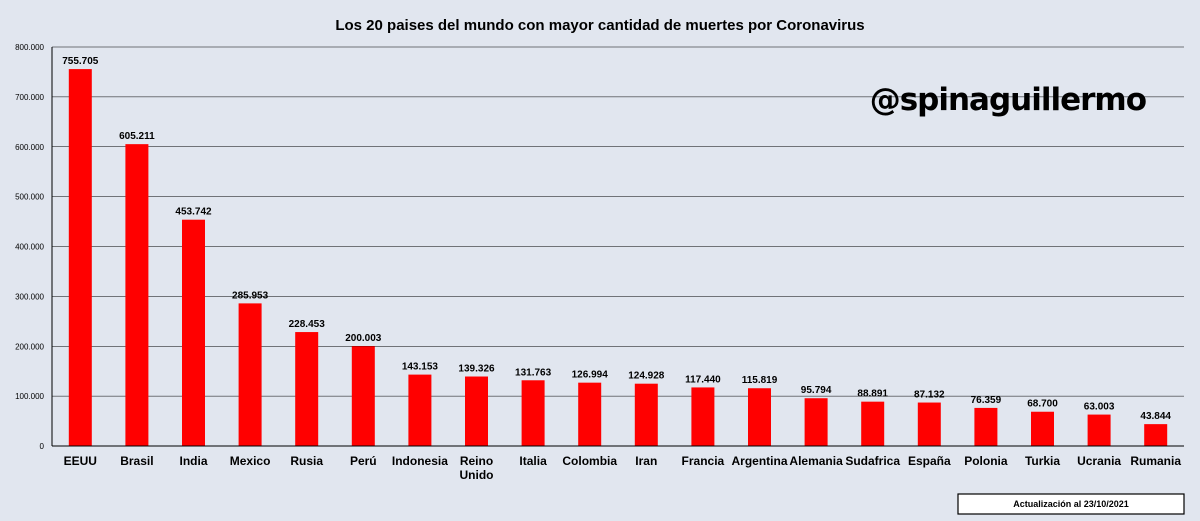 The height and width of the screenshot is (521, 1200). I want to click on y-tick-label: 300.000, so click(29, 296).